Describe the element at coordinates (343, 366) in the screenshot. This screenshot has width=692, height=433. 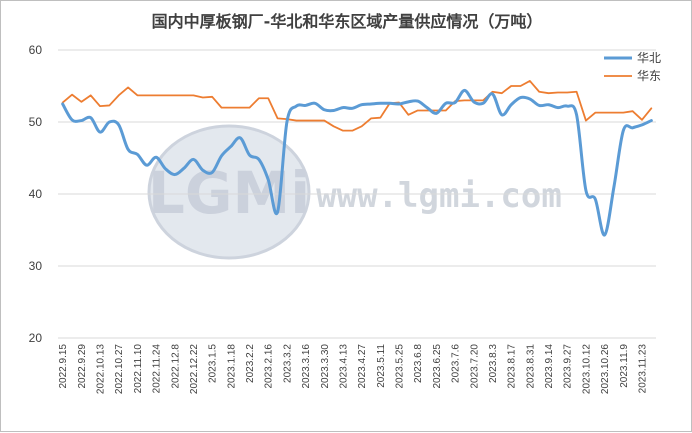
I see `x-tick-label: 2023.4.13` at that location.